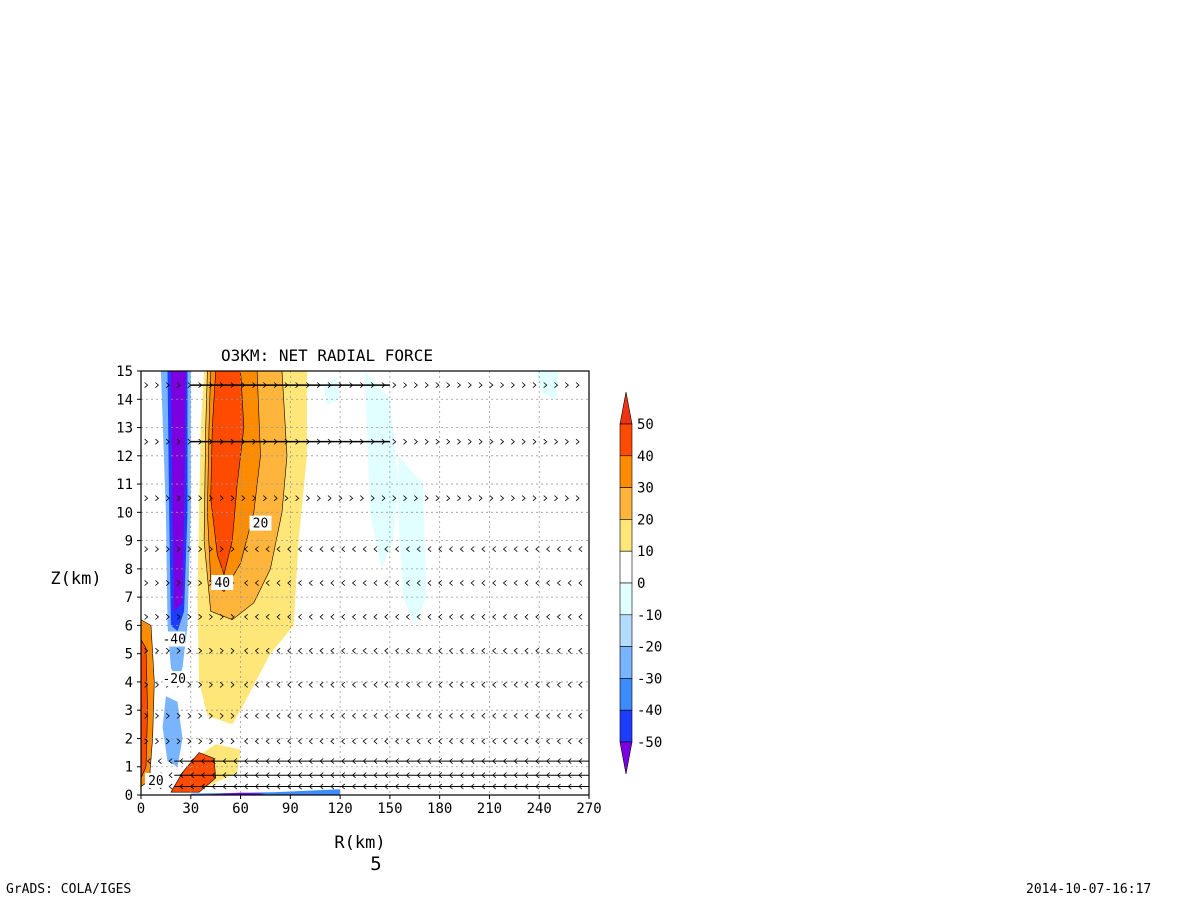  What do you see at coordinates (124, 429) in the screenshot?
I see `y-tick-label: 13` at bounding box center [124, 429].